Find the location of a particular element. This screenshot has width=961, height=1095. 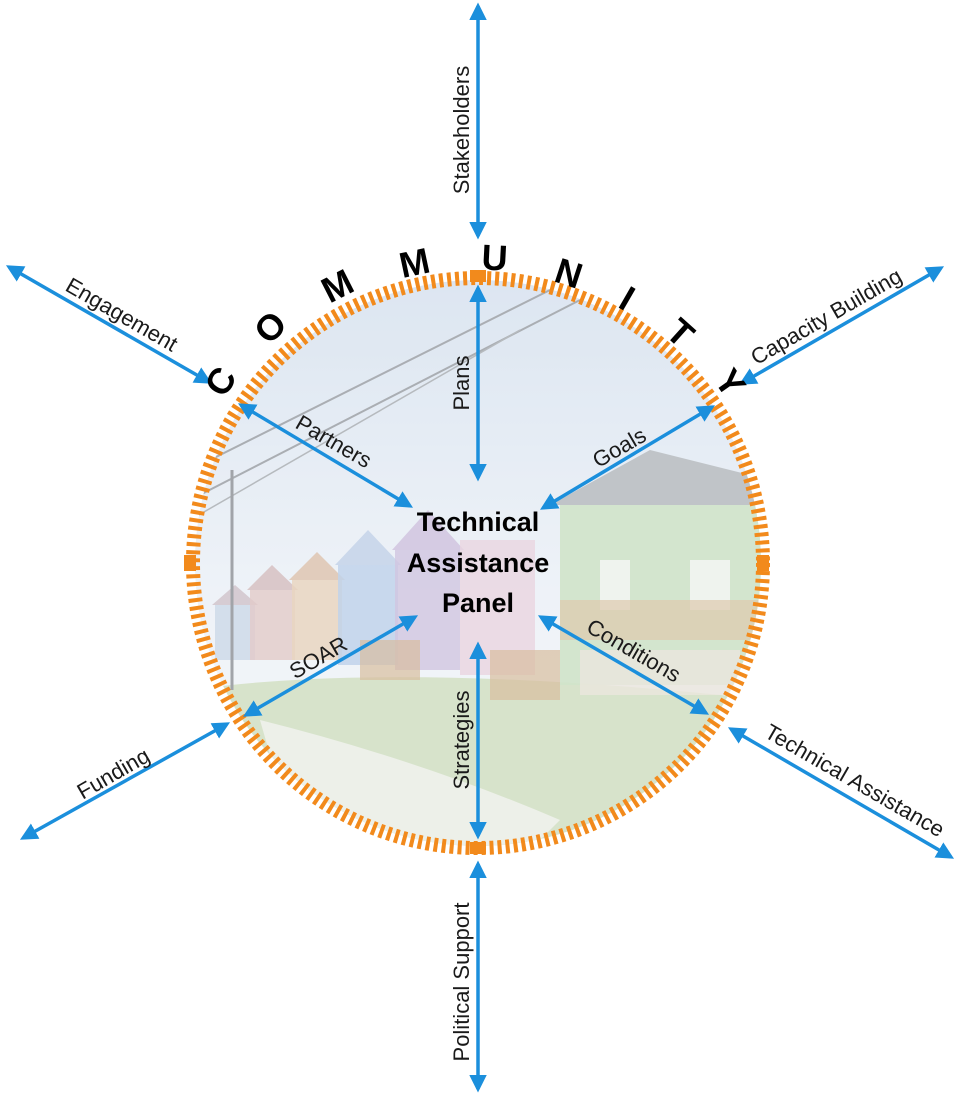

center-title: Technical Assistance Panel is located at coordinates (478, 562).